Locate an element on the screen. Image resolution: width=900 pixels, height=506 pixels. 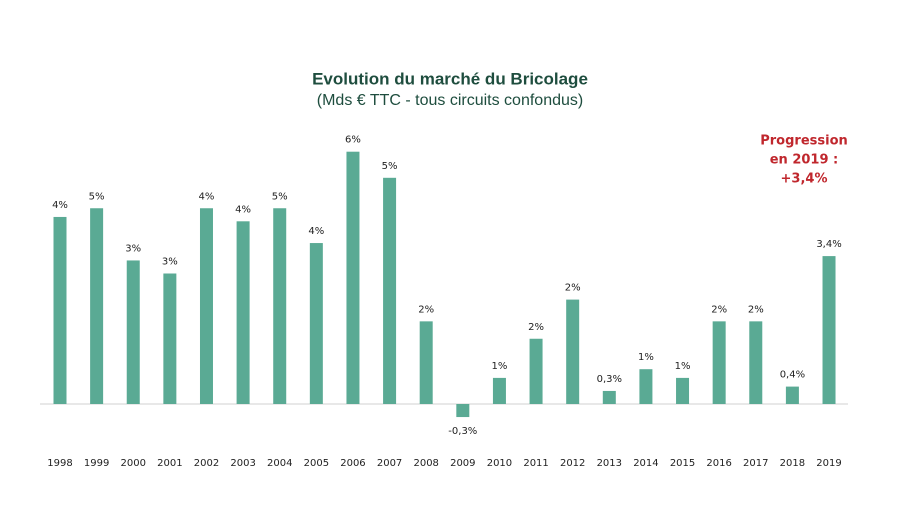
x-tick-label: 2014 is located at coordinates (645, 463).